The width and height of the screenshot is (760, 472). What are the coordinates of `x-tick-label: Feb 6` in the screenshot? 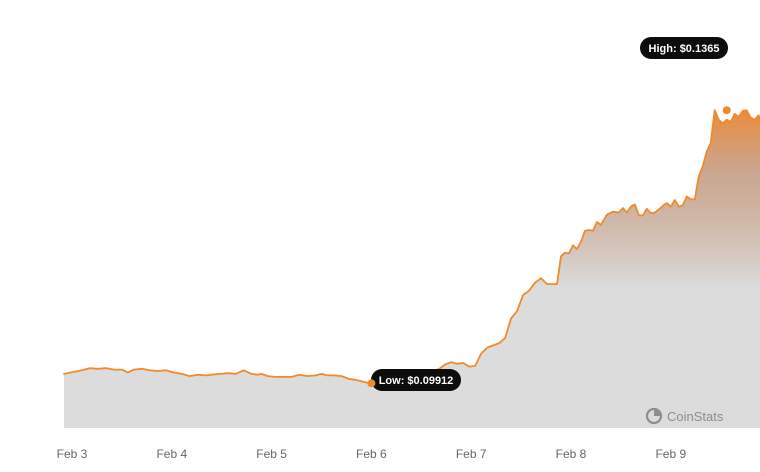 It's located at (371, 454).